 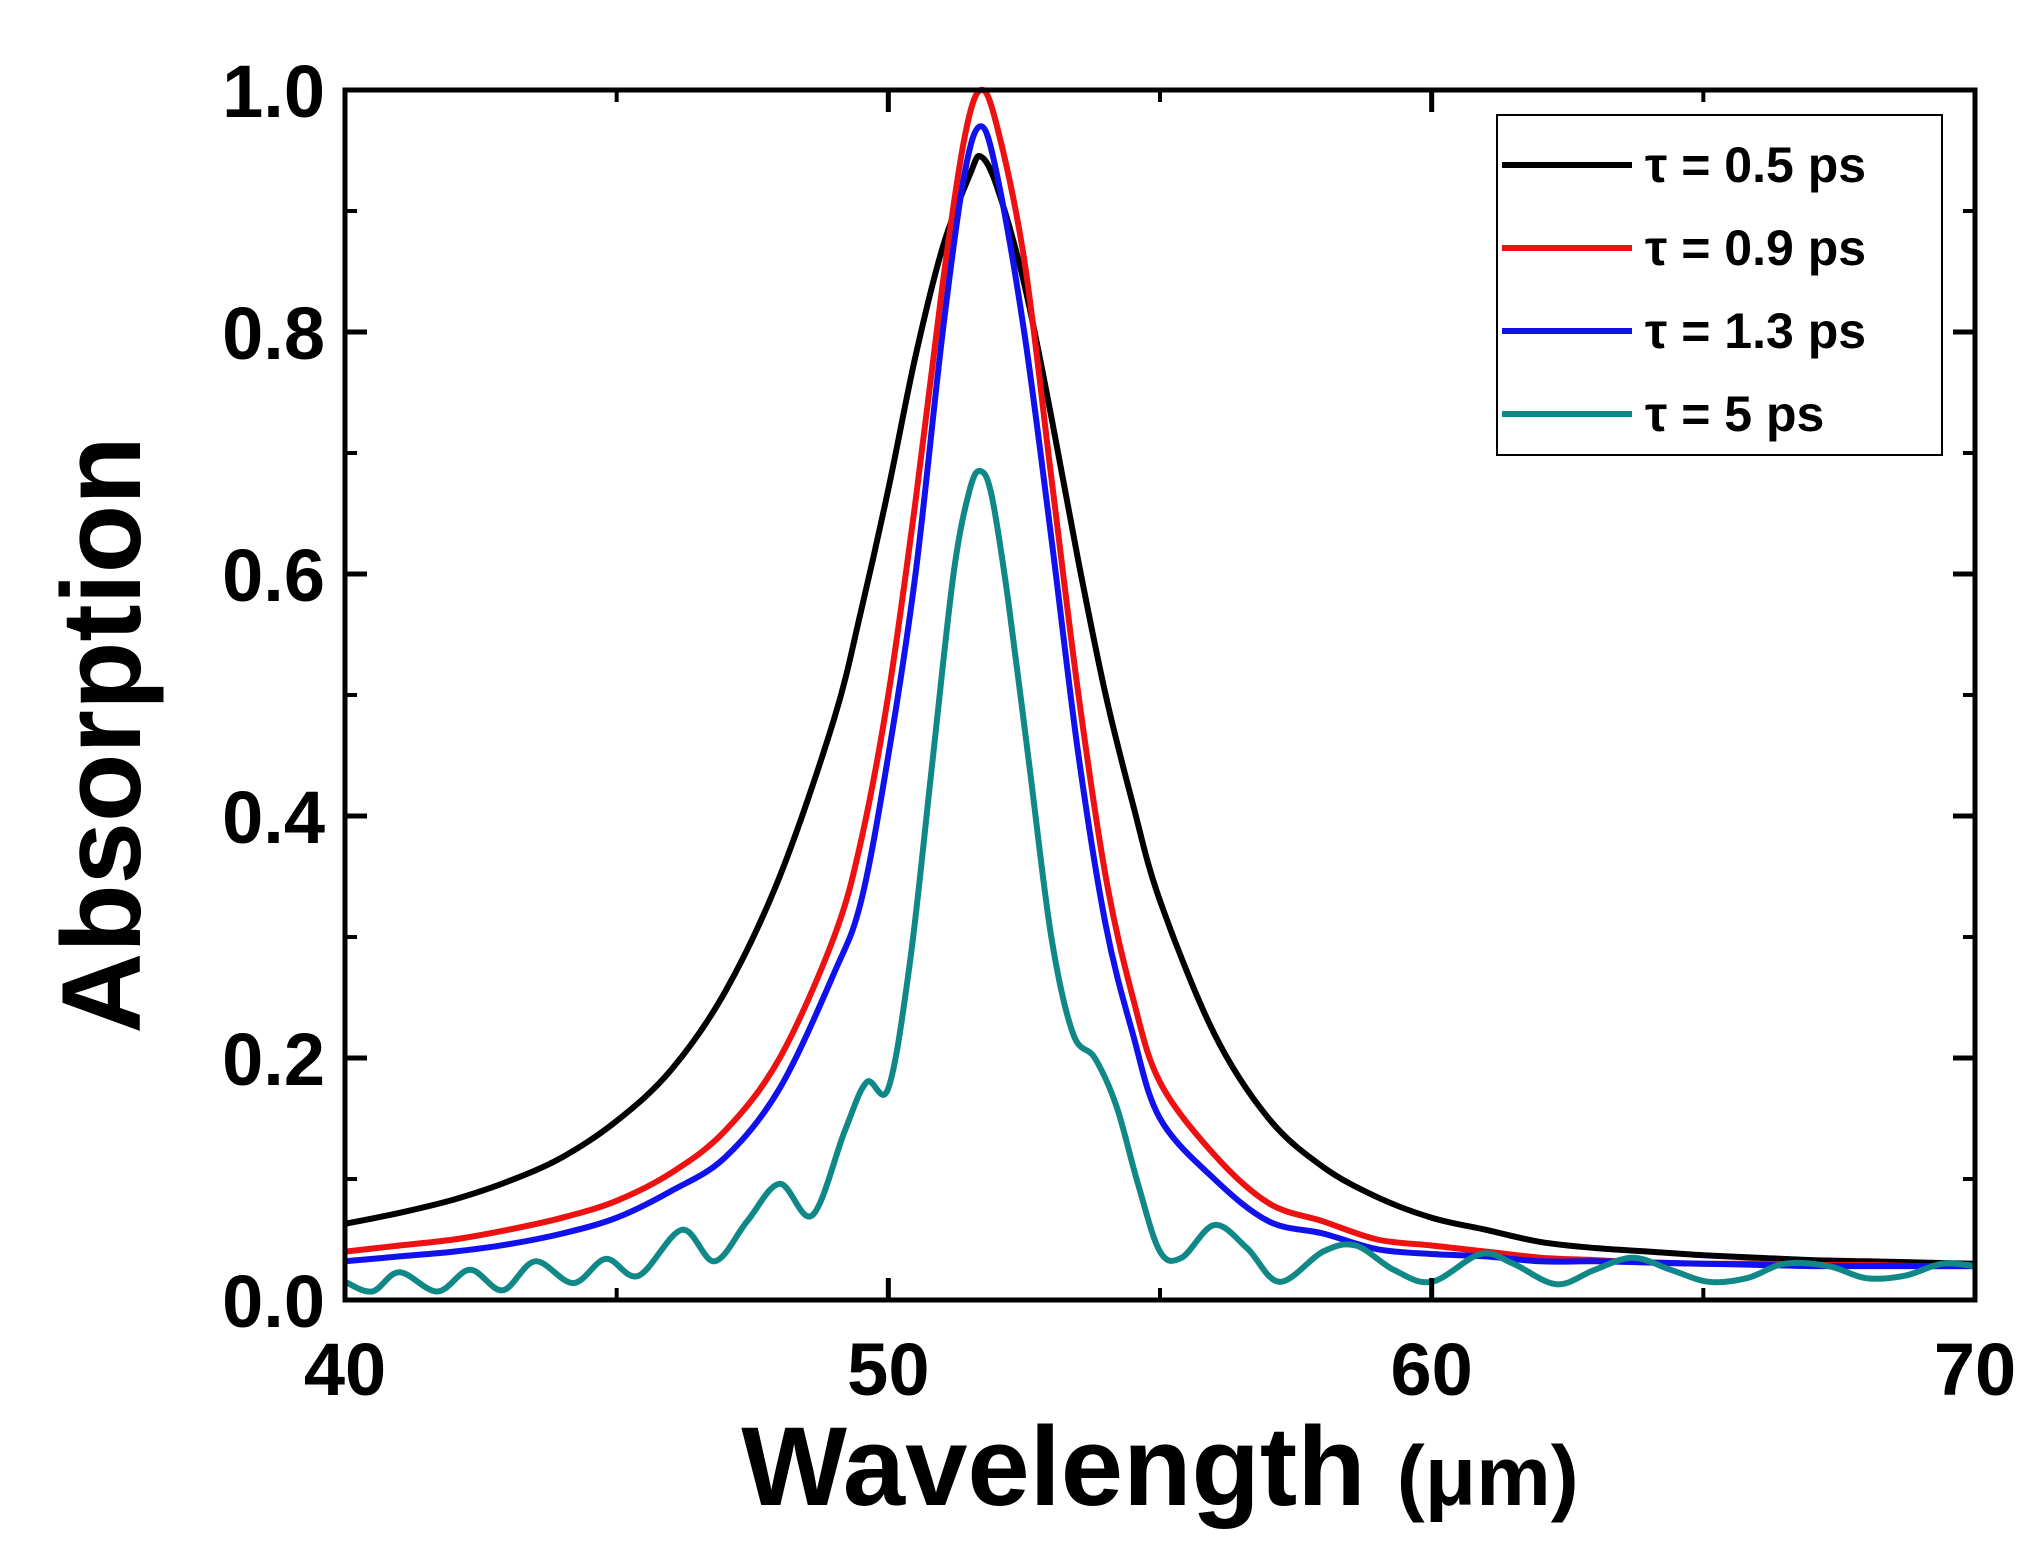 What do you see at coordinates (1432, 1369) in the screenshot?
I see `x-tick-label: 60` at bounding box center [1432, 1369].